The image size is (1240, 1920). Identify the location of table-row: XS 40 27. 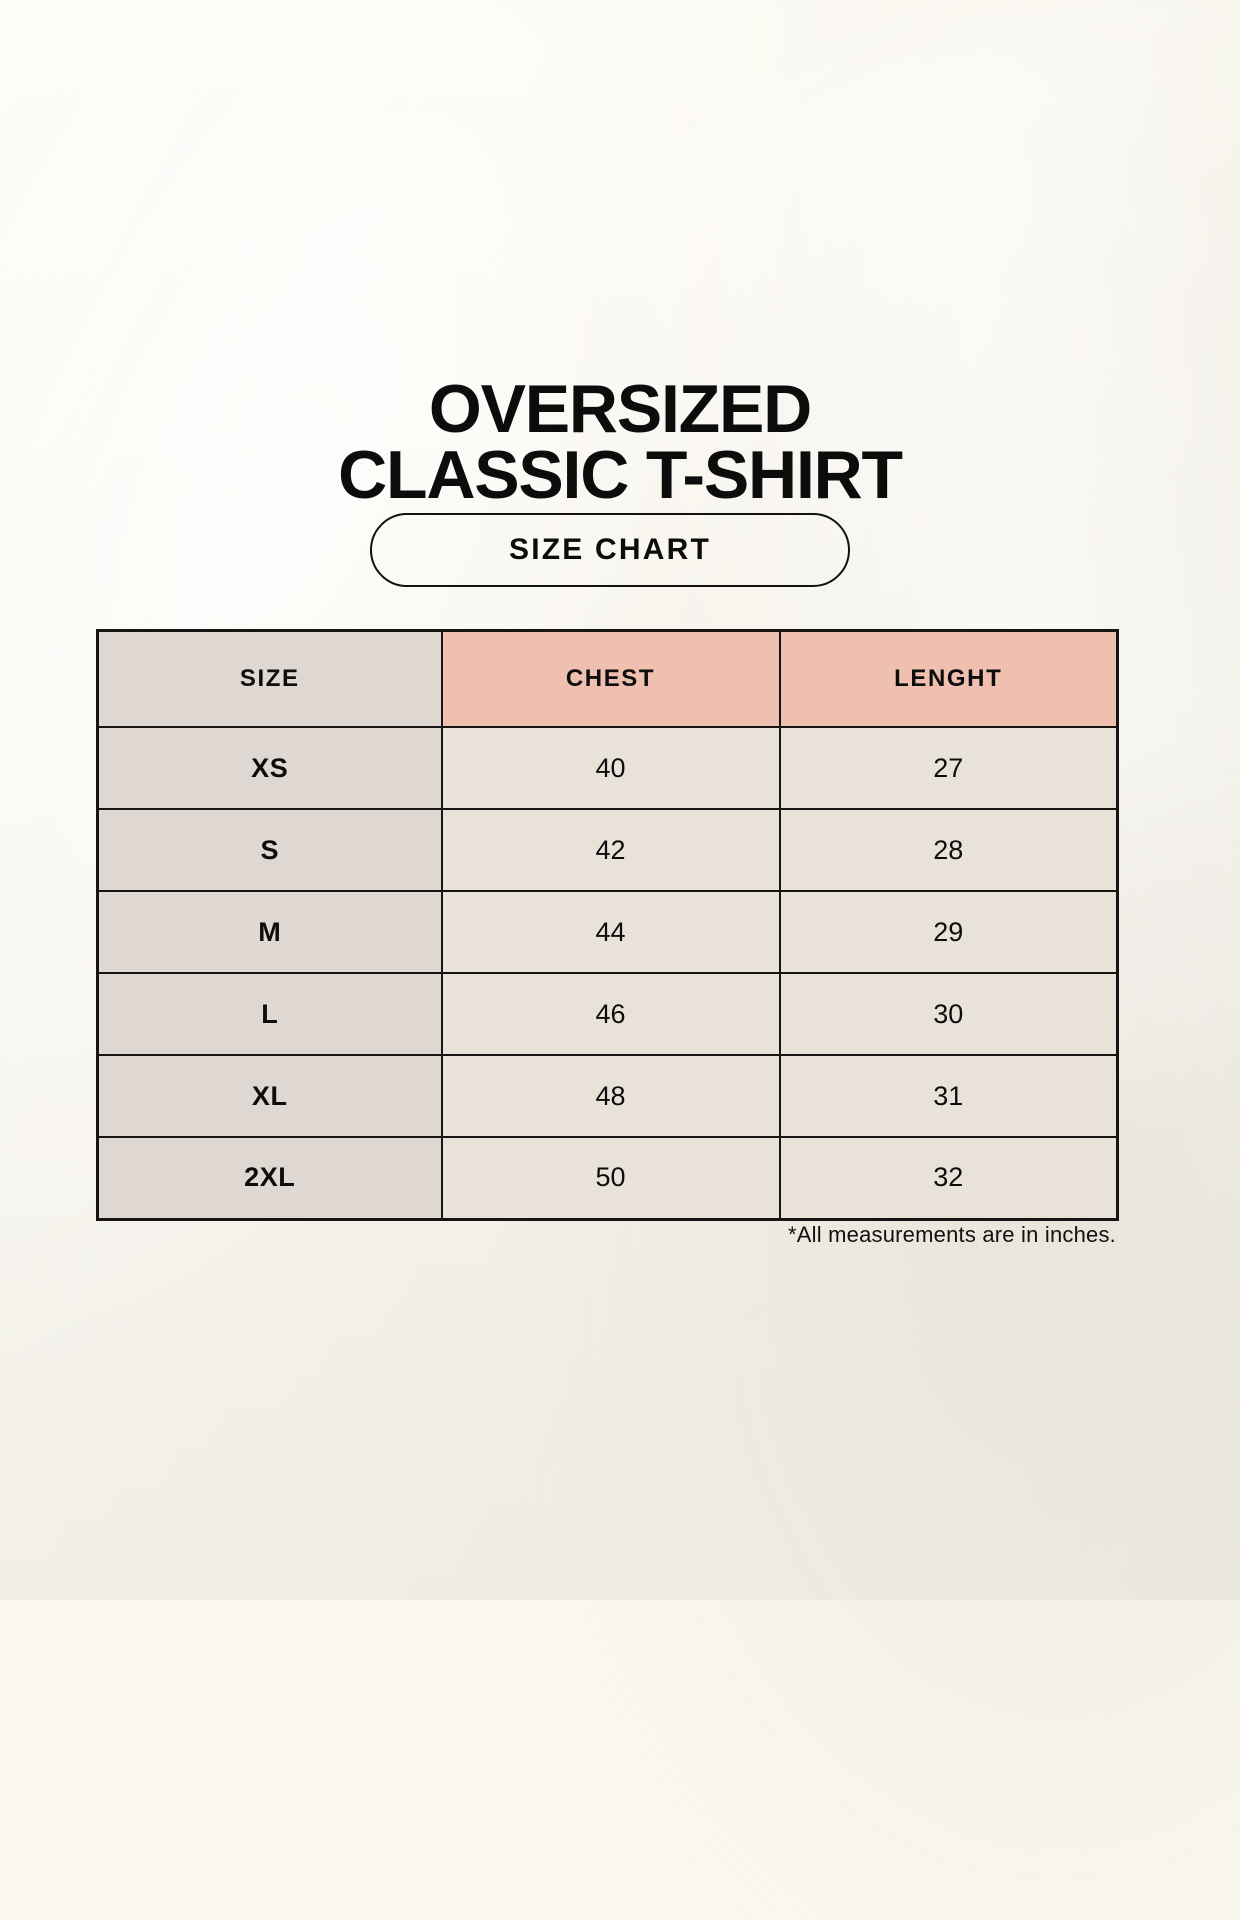
(607, 768).